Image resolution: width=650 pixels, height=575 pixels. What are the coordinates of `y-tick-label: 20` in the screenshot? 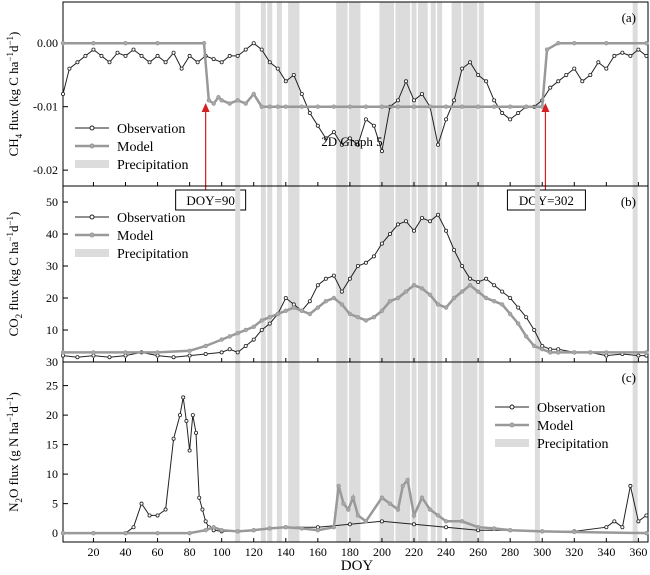 It's located at (52, 298).